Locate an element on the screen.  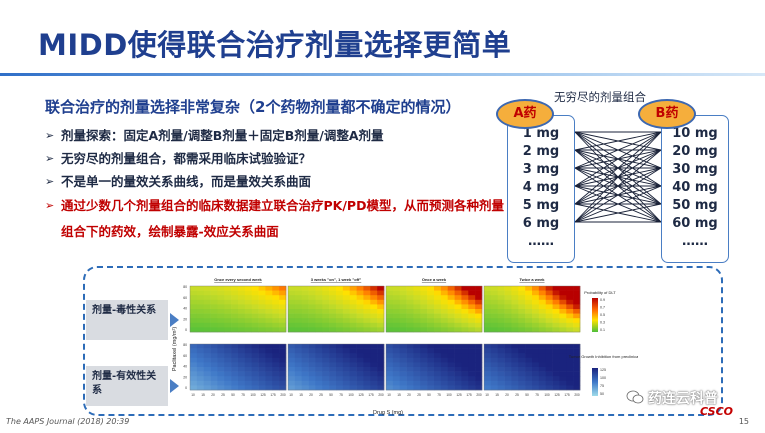
legend-dlt-colorbar is located at coordinates (595, 315).